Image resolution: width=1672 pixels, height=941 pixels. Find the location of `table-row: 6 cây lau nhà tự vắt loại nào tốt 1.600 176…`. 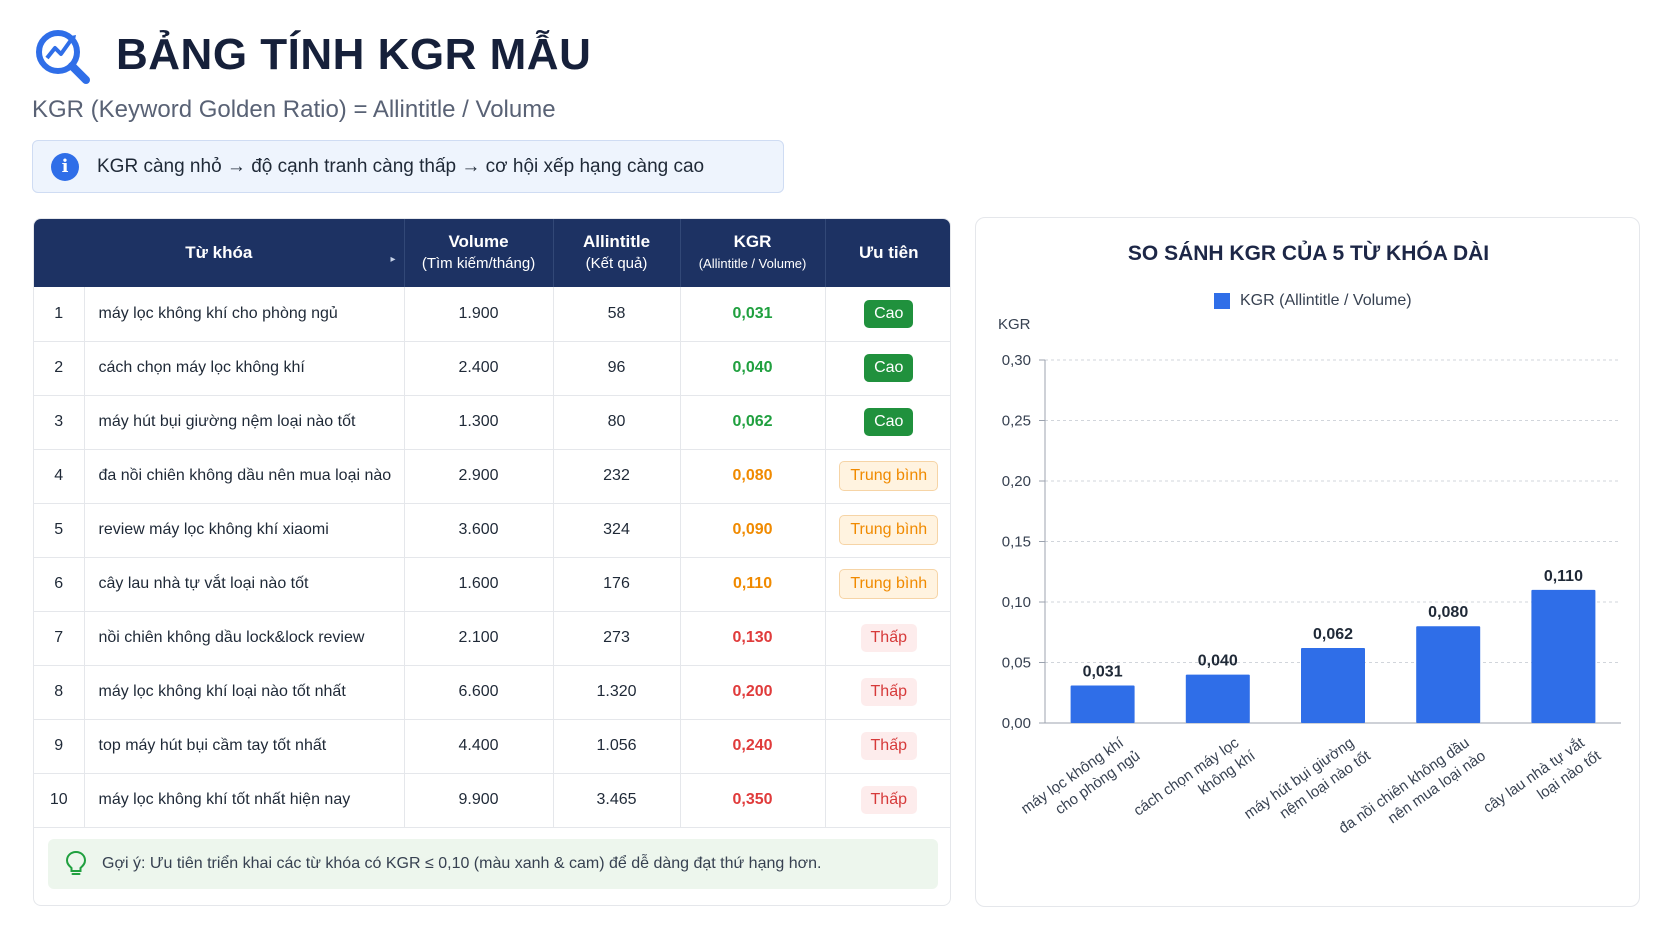

table-row: 6 cây lau nhà tự vắt loại nào tốt 1.600 176… is located at coordinates (492, 584).